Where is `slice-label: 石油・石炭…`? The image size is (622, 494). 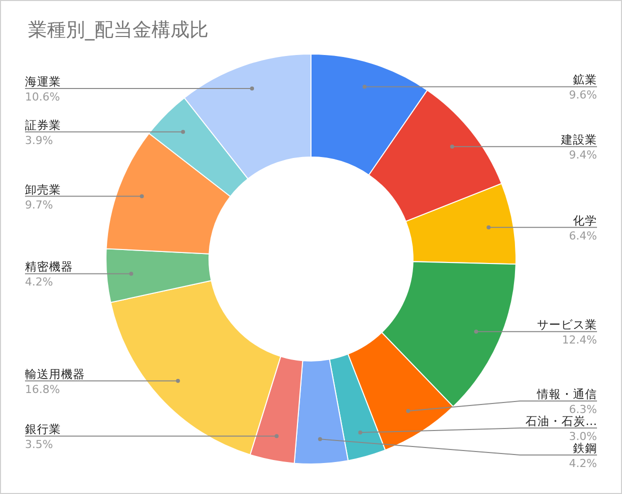 slice-label: 石油・石炭… is located at coordinates (561, 421).